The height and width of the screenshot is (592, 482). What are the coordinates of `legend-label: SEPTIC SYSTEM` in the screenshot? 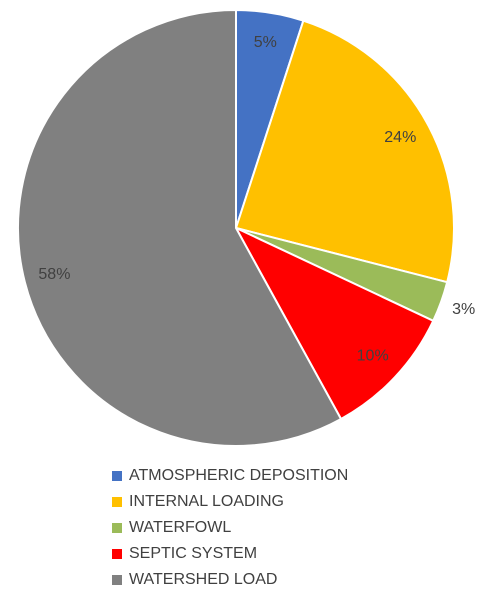 It's located at (193, 553).